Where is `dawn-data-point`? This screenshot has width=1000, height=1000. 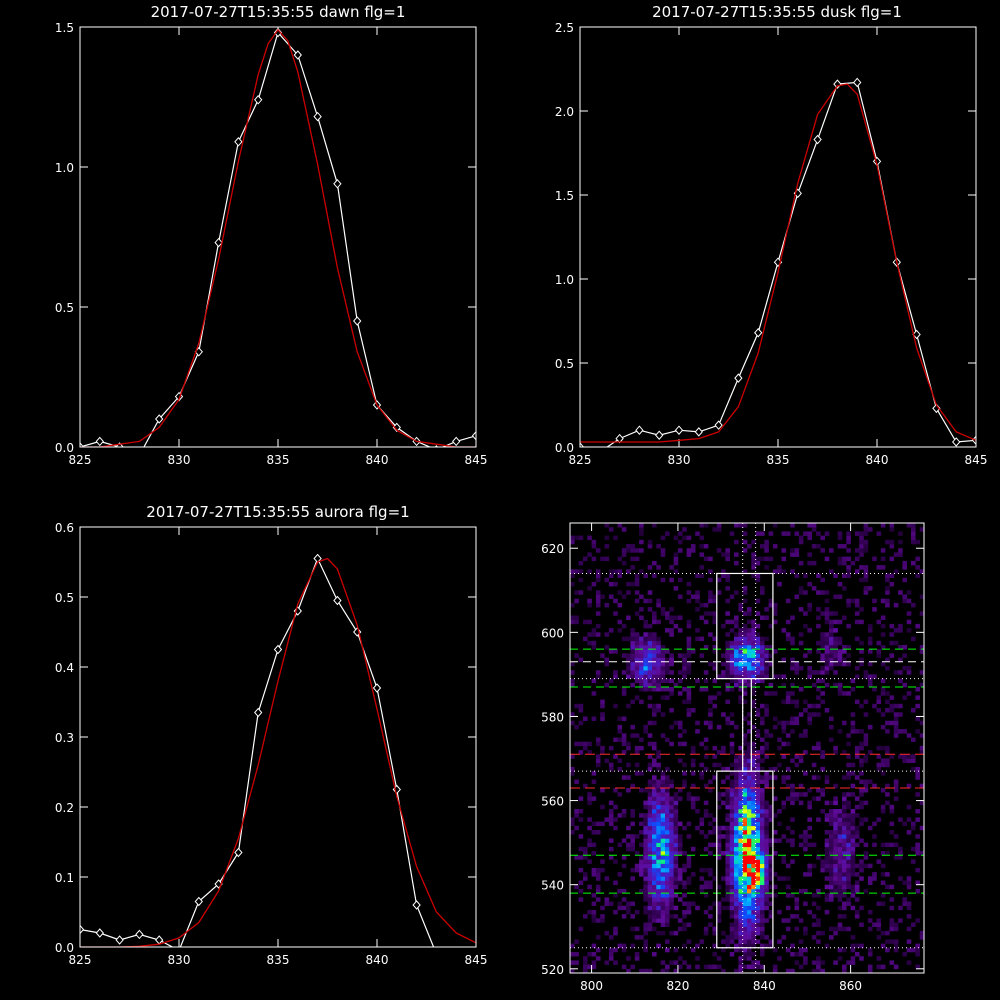 dawn-data-point is located at coordinates (456, 441).